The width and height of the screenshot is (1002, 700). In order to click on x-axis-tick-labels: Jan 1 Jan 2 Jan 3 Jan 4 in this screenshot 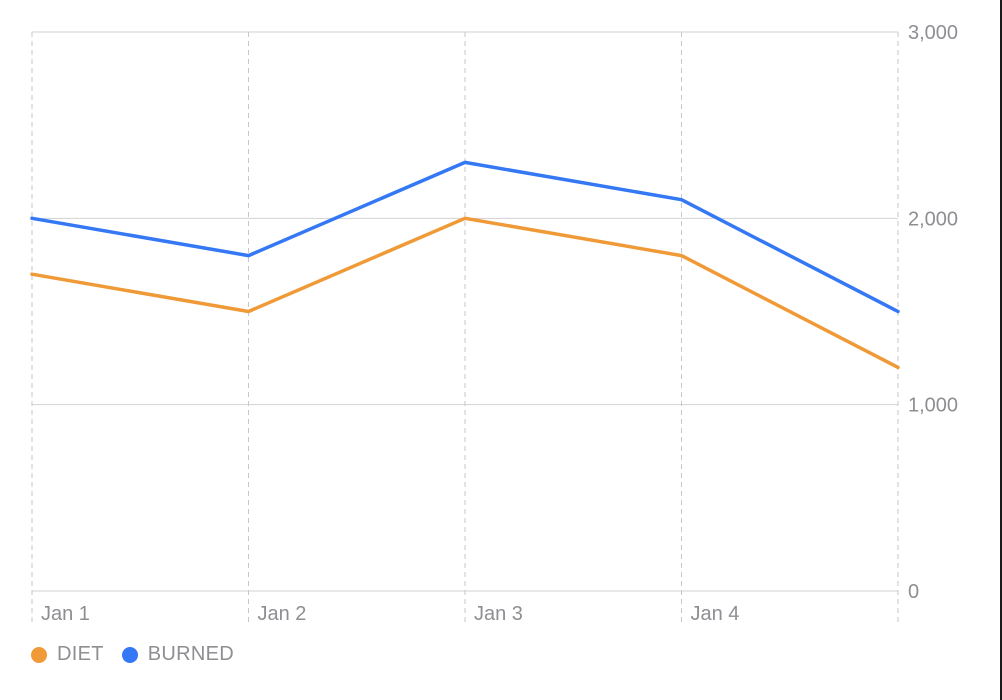, I will do `click(390, 614)`.